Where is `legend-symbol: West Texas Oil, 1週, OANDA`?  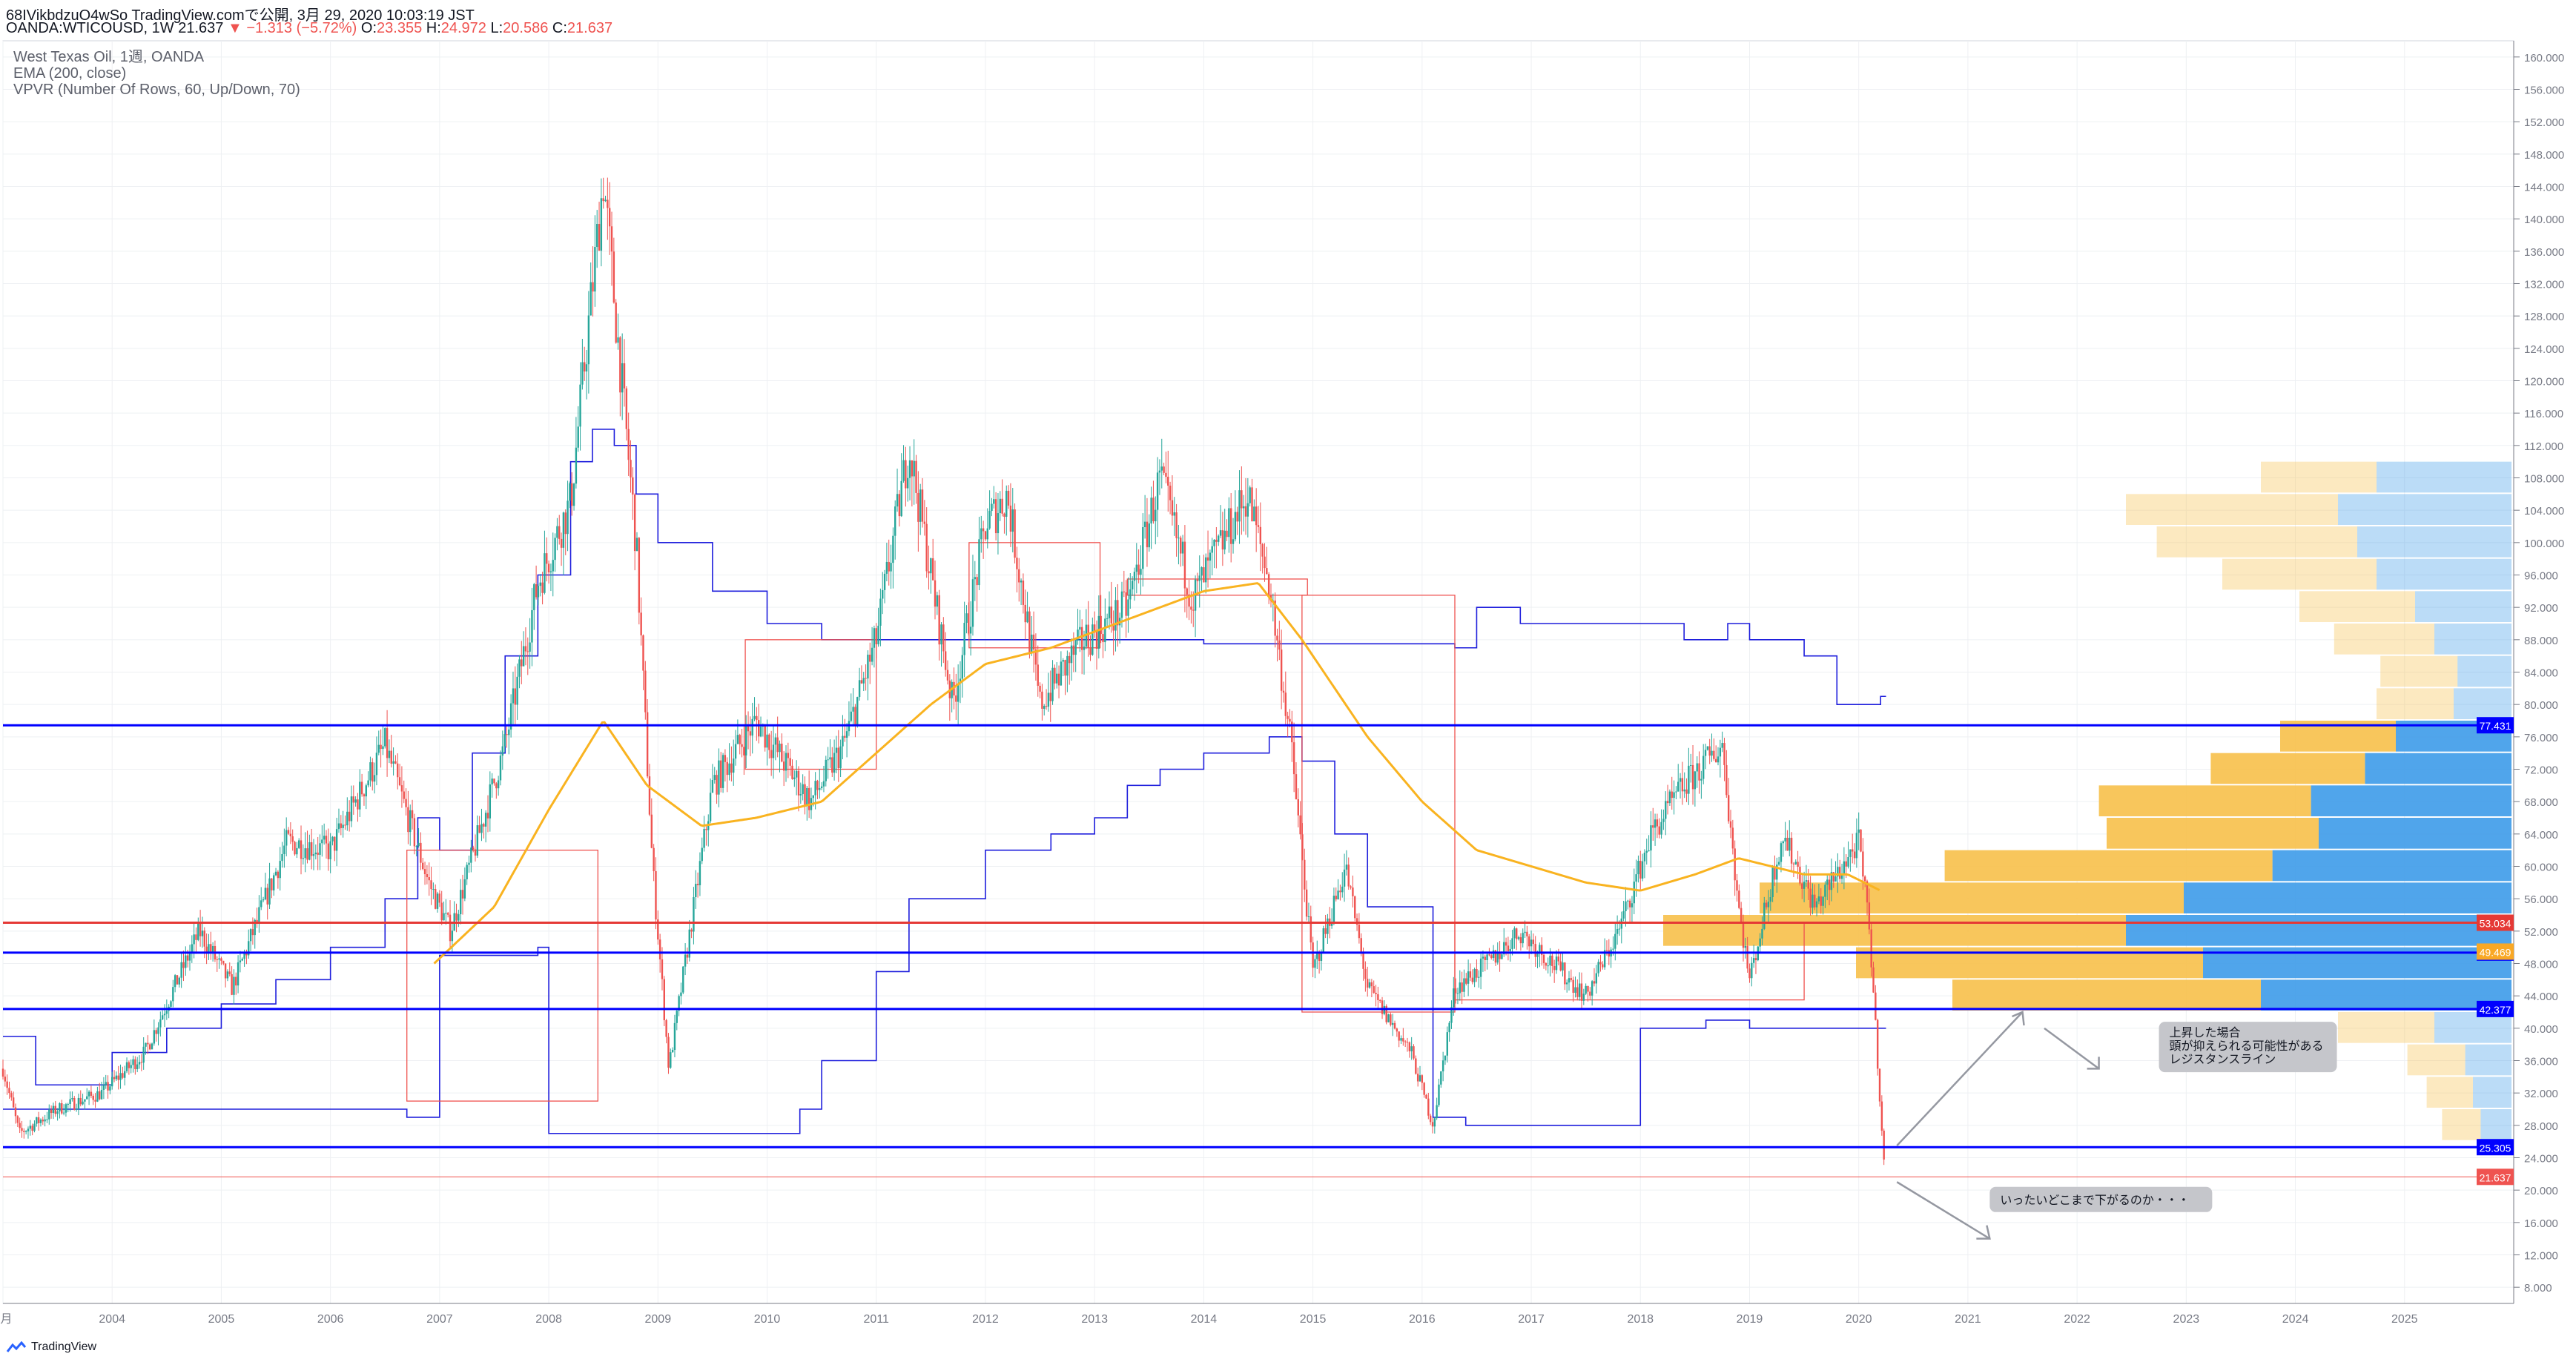 legend-symbol: West Texas Oil, 1週, OANDA is located at coordinates (109, 57).